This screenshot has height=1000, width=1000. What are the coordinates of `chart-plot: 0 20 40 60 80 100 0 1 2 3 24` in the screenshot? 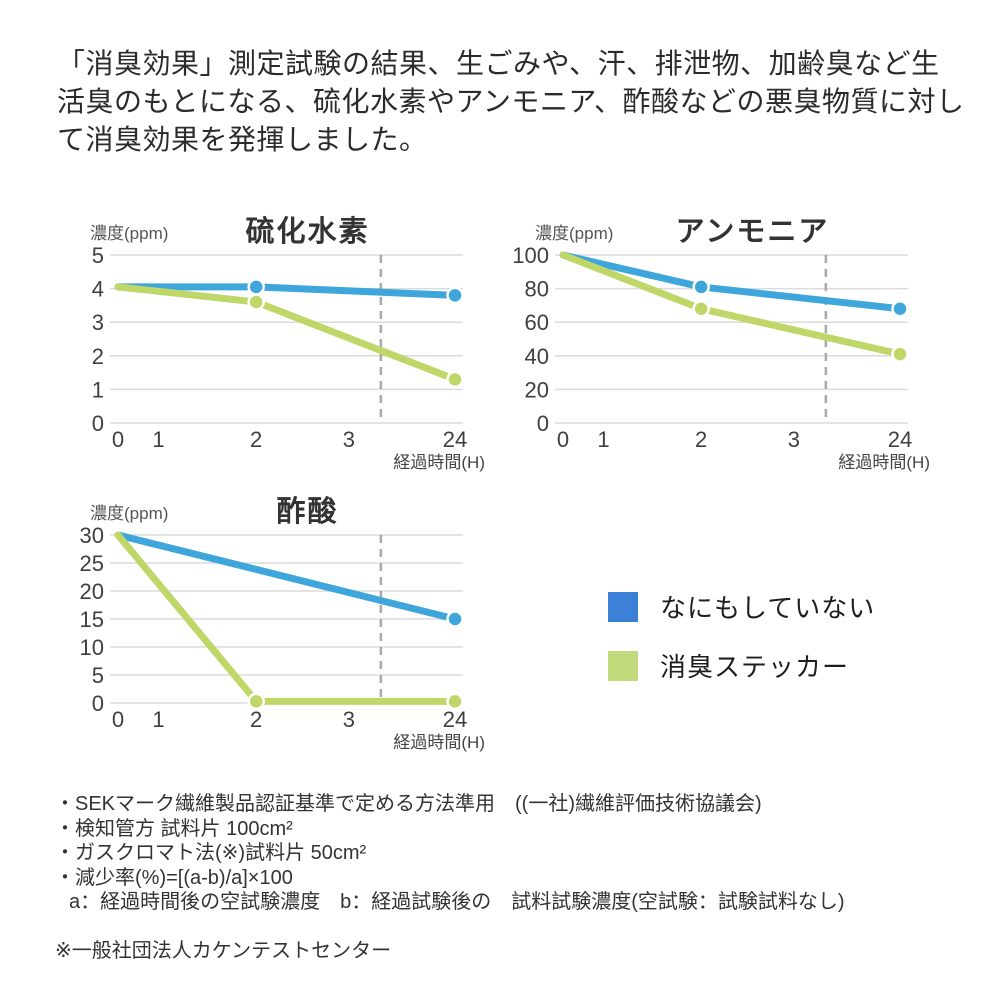 It's located at (712, 347).